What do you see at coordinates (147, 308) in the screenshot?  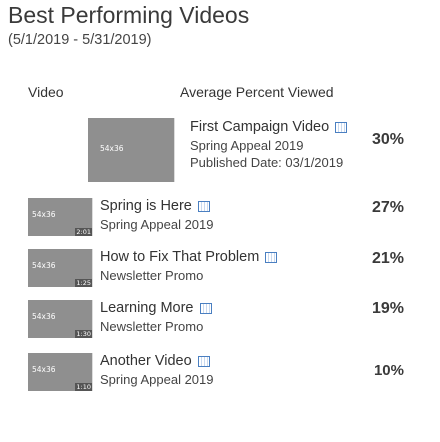 I see `video-title-text: Learning More` at bounding box center [147, 308].